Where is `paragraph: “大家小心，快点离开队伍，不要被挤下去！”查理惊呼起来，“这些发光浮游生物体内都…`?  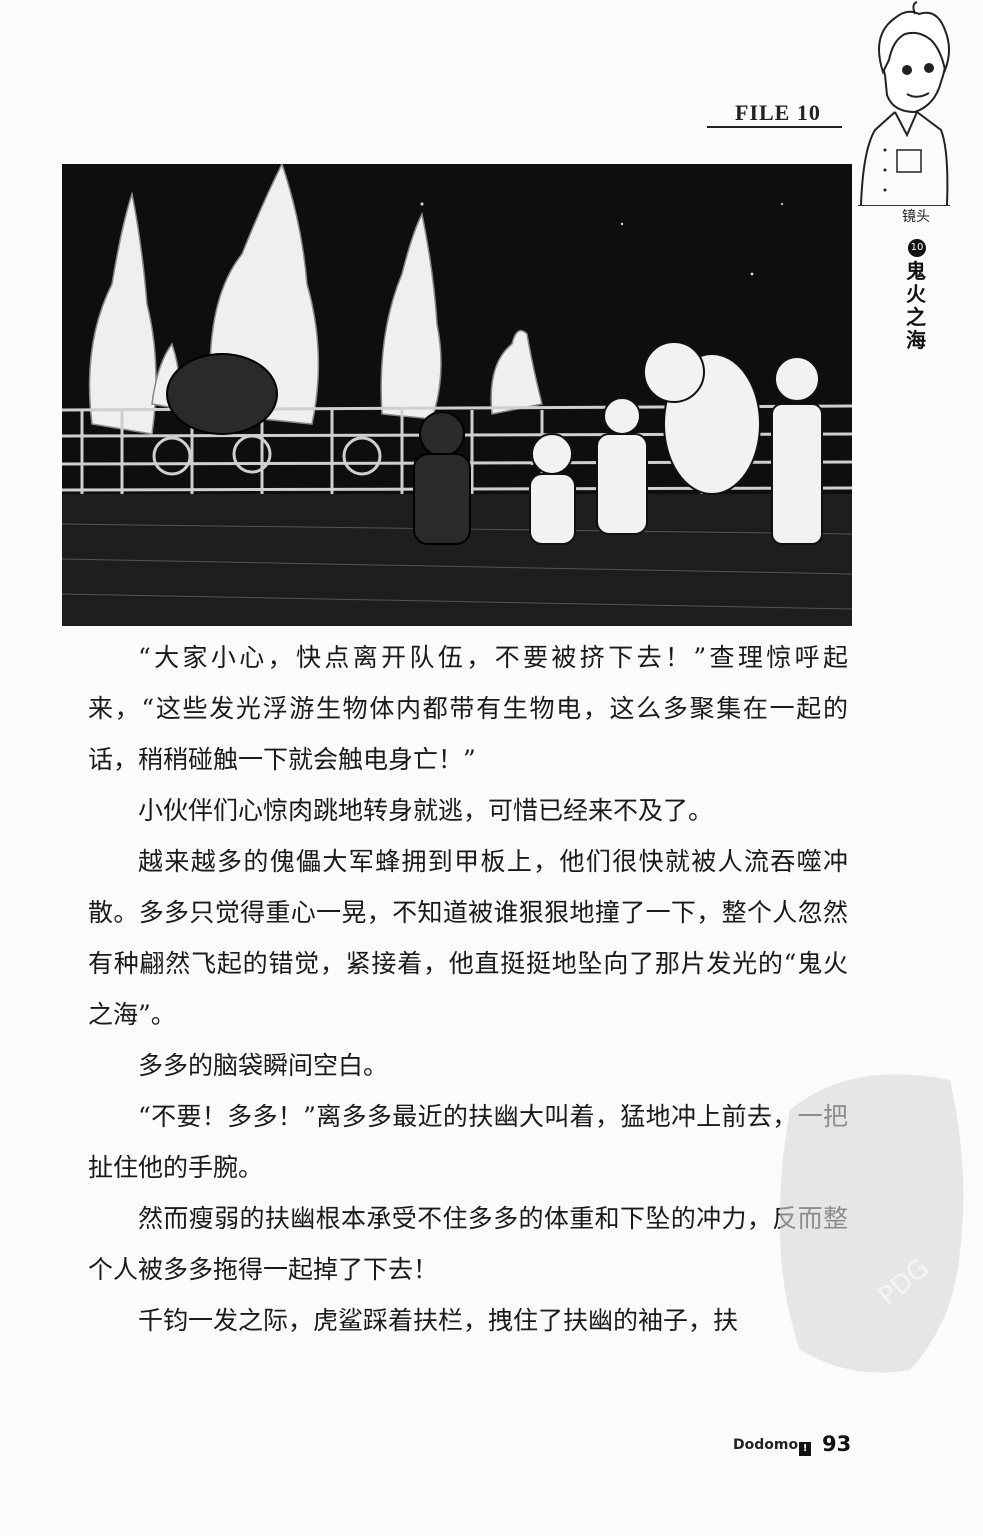
paragraph: “大家小心，快点离开队伍，不要被挤下去！”查理惊呼起来，“这些发光浮游生物体内都… is located at coordinates (468, 708).